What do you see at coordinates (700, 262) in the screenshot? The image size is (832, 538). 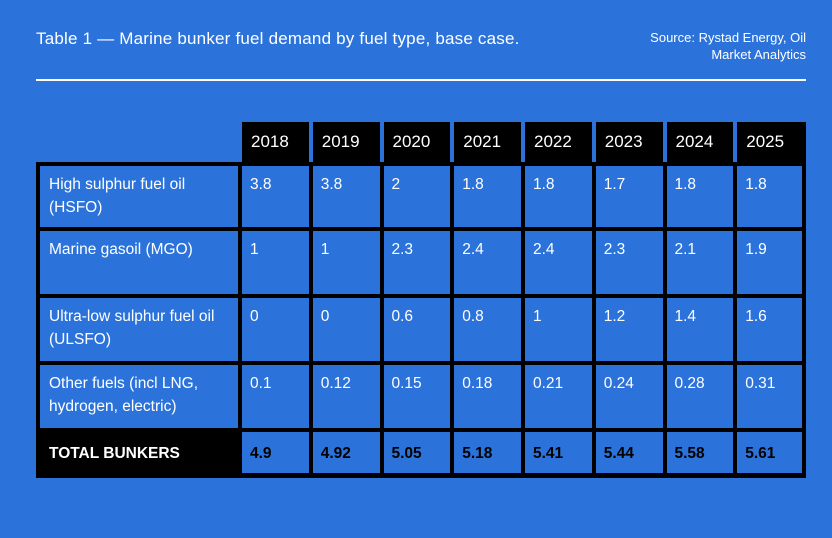 I see `cell-value: 2.1` at bounding box center [700, 262].